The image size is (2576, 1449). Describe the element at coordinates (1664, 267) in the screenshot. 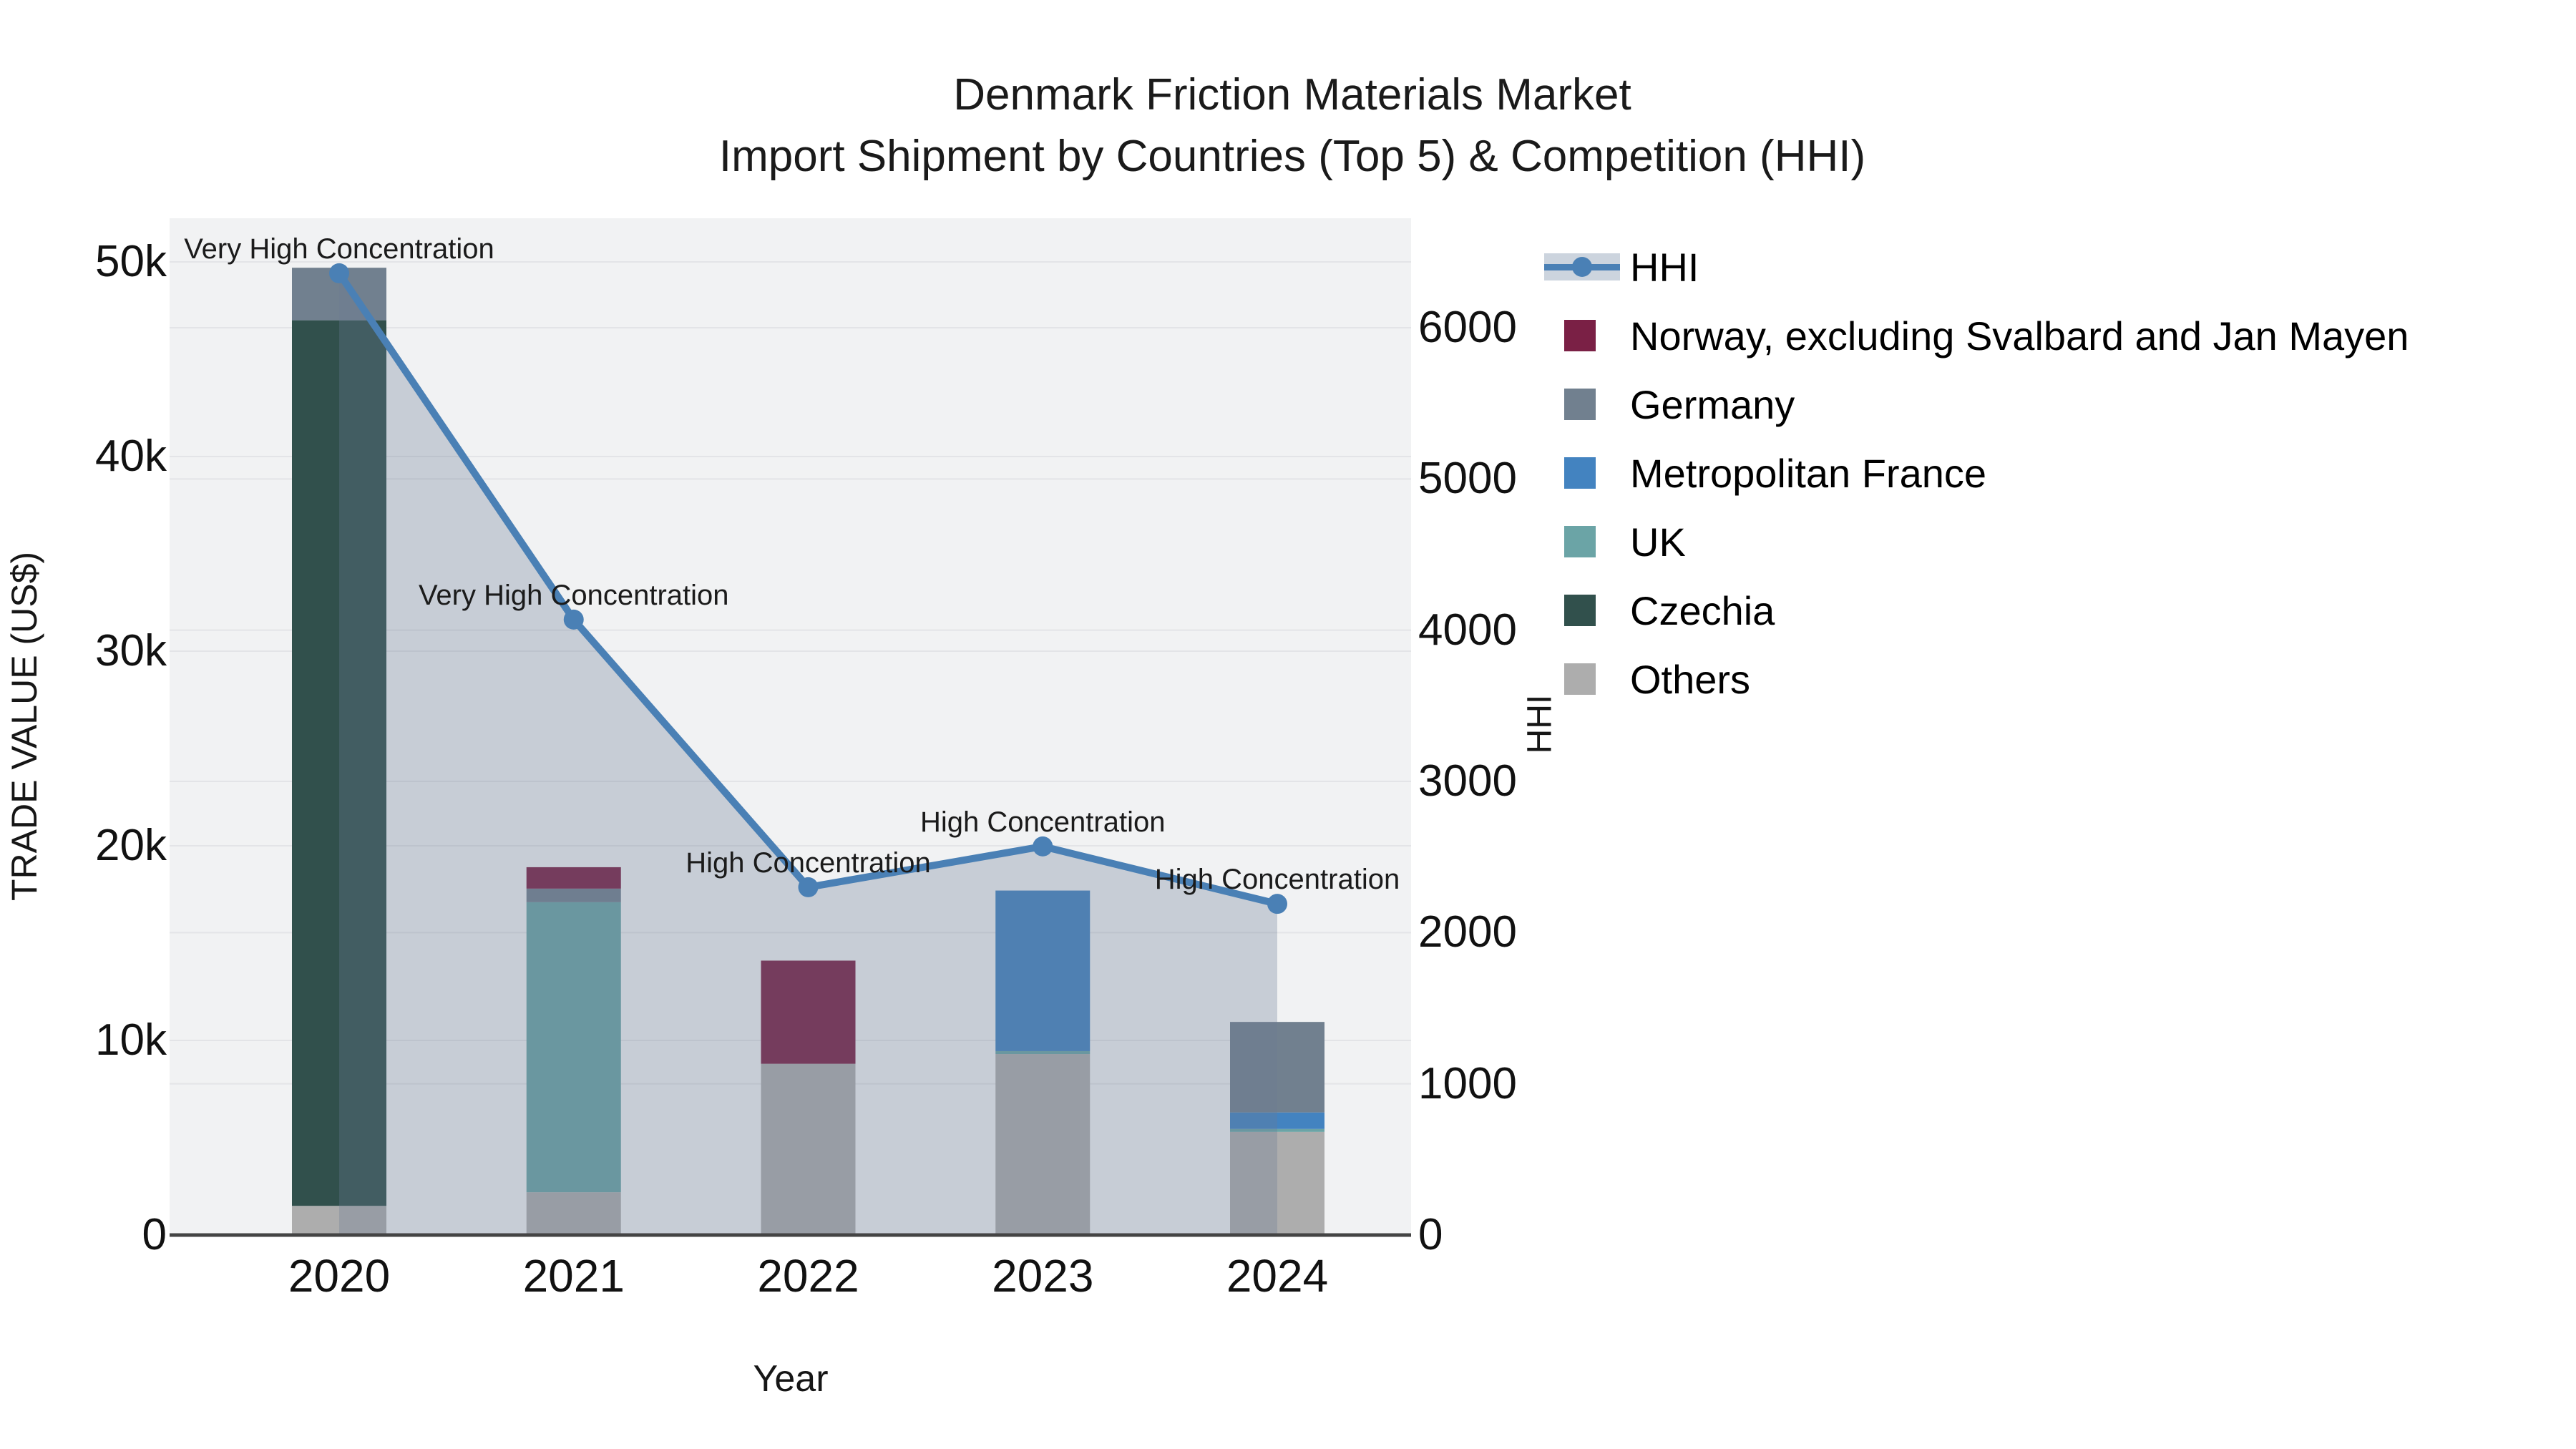

I see `legend-label: HHI` at that location.